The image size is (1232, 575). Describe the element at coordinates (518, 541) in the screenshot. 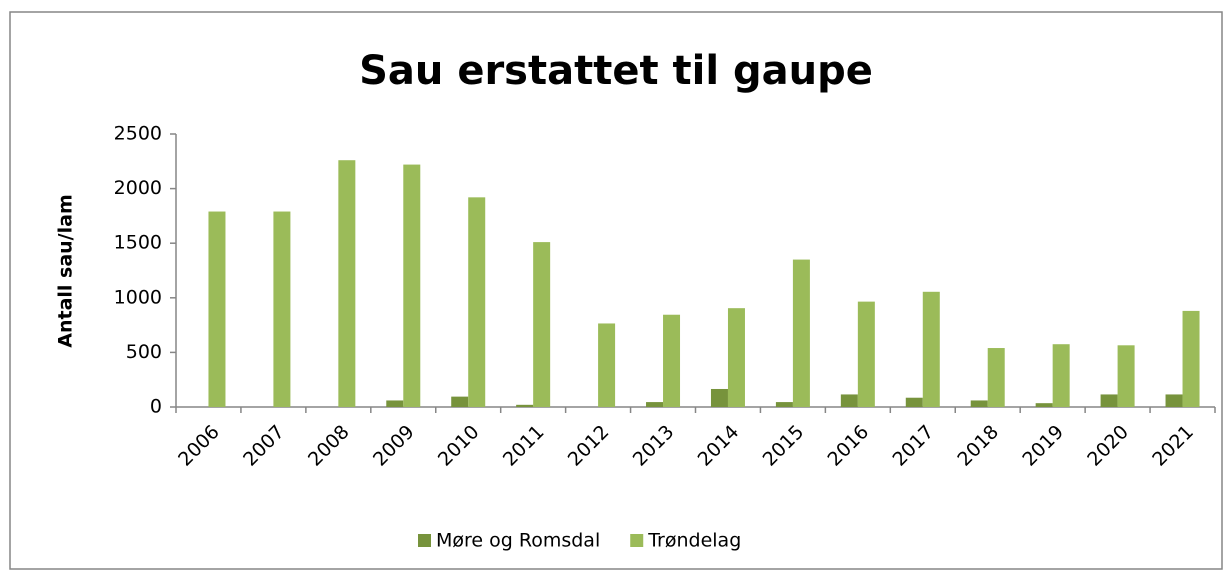

I see `legend-label: Møre og Romsdal` at that location.